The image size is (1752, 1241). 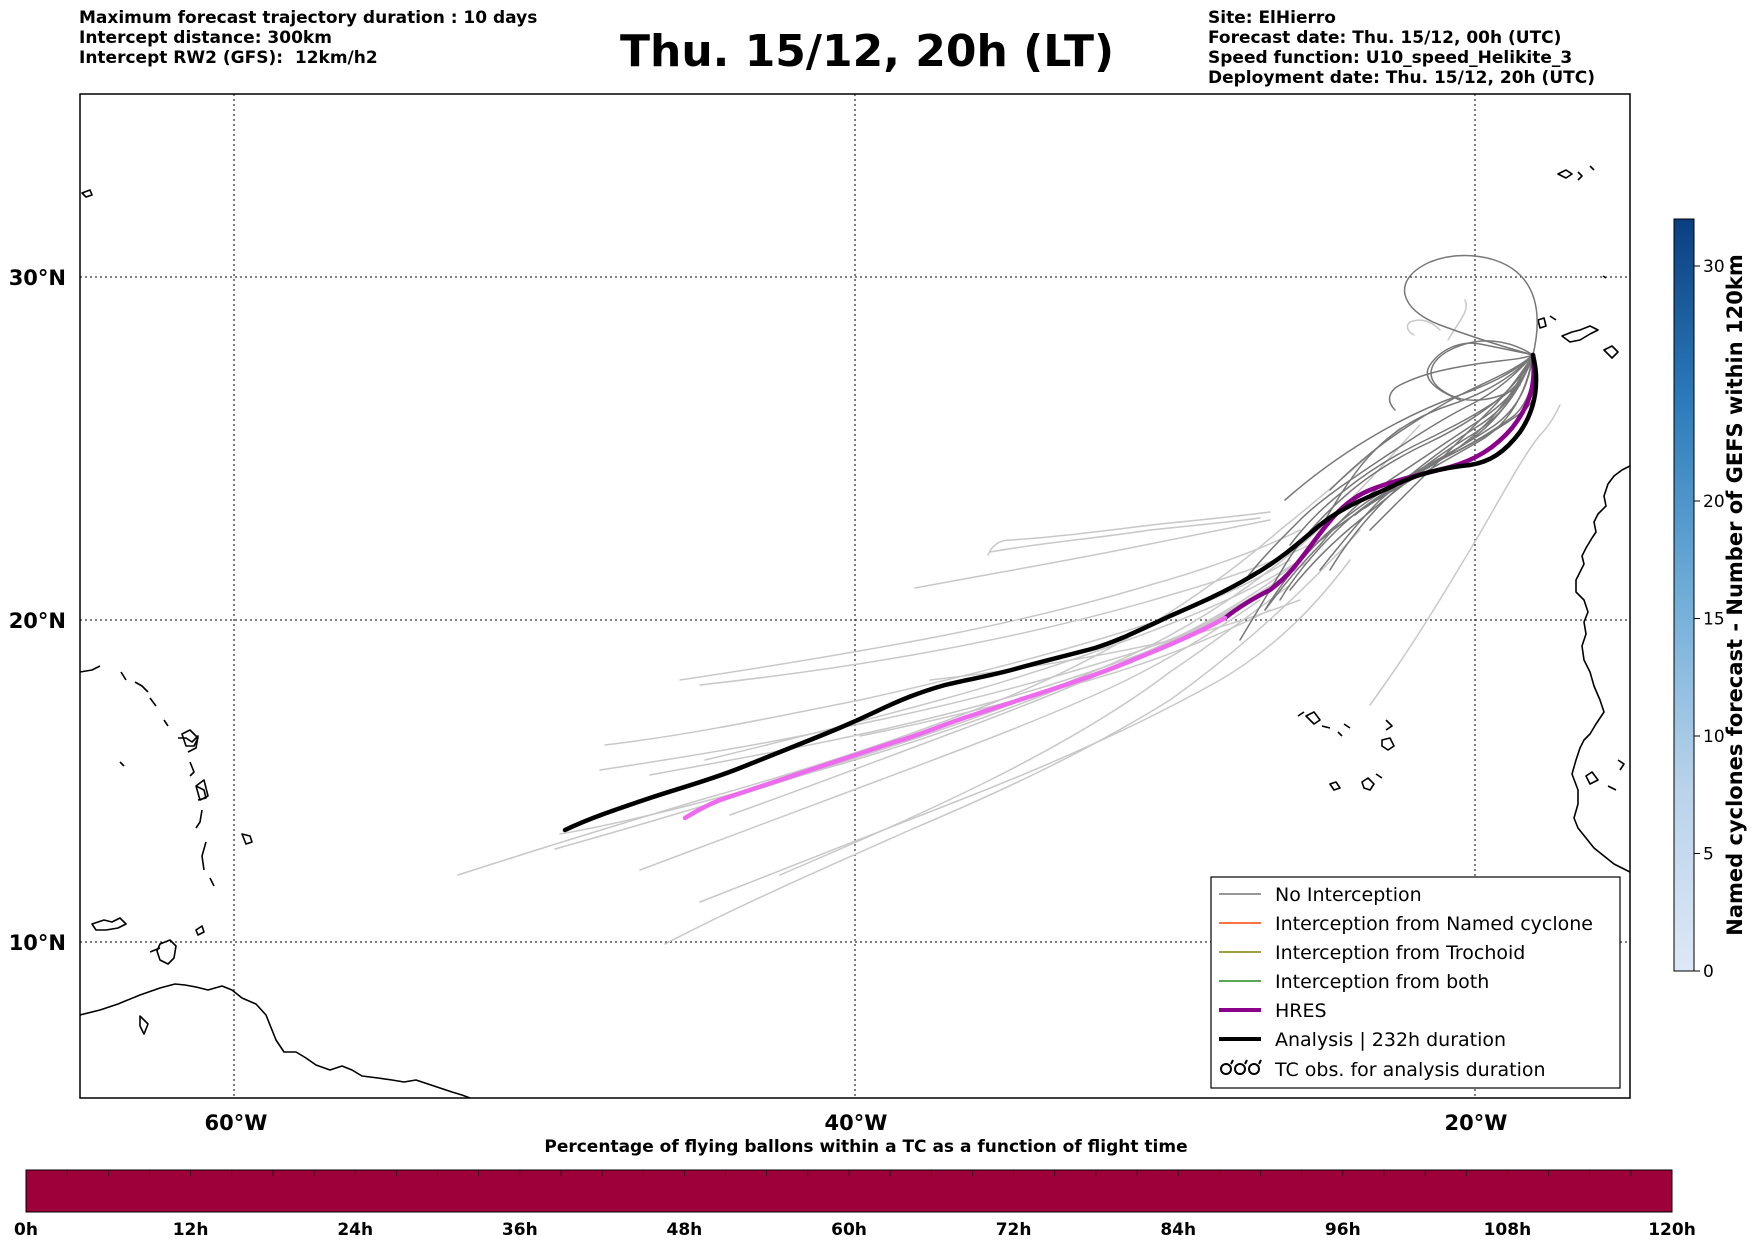 I want to click on coastline-small-island, so click(x=247, y=839).